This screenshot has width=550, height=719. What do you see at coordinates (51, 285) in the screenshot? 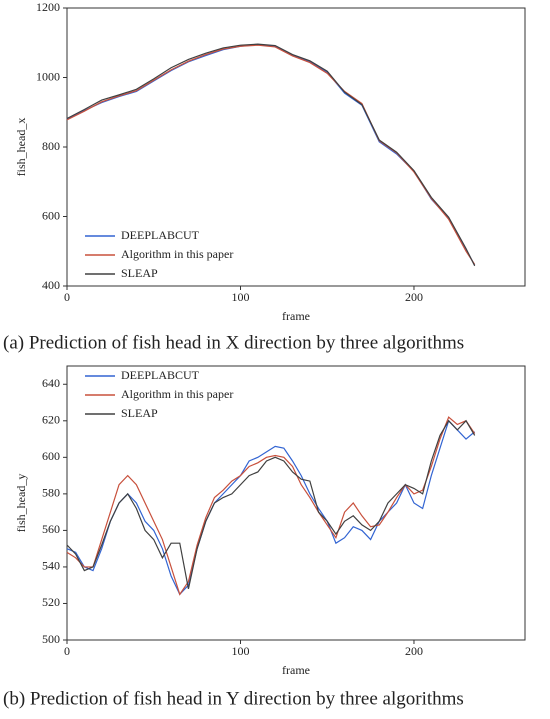
I see `y-tick-label: 400` at bounding box center [51, 285].